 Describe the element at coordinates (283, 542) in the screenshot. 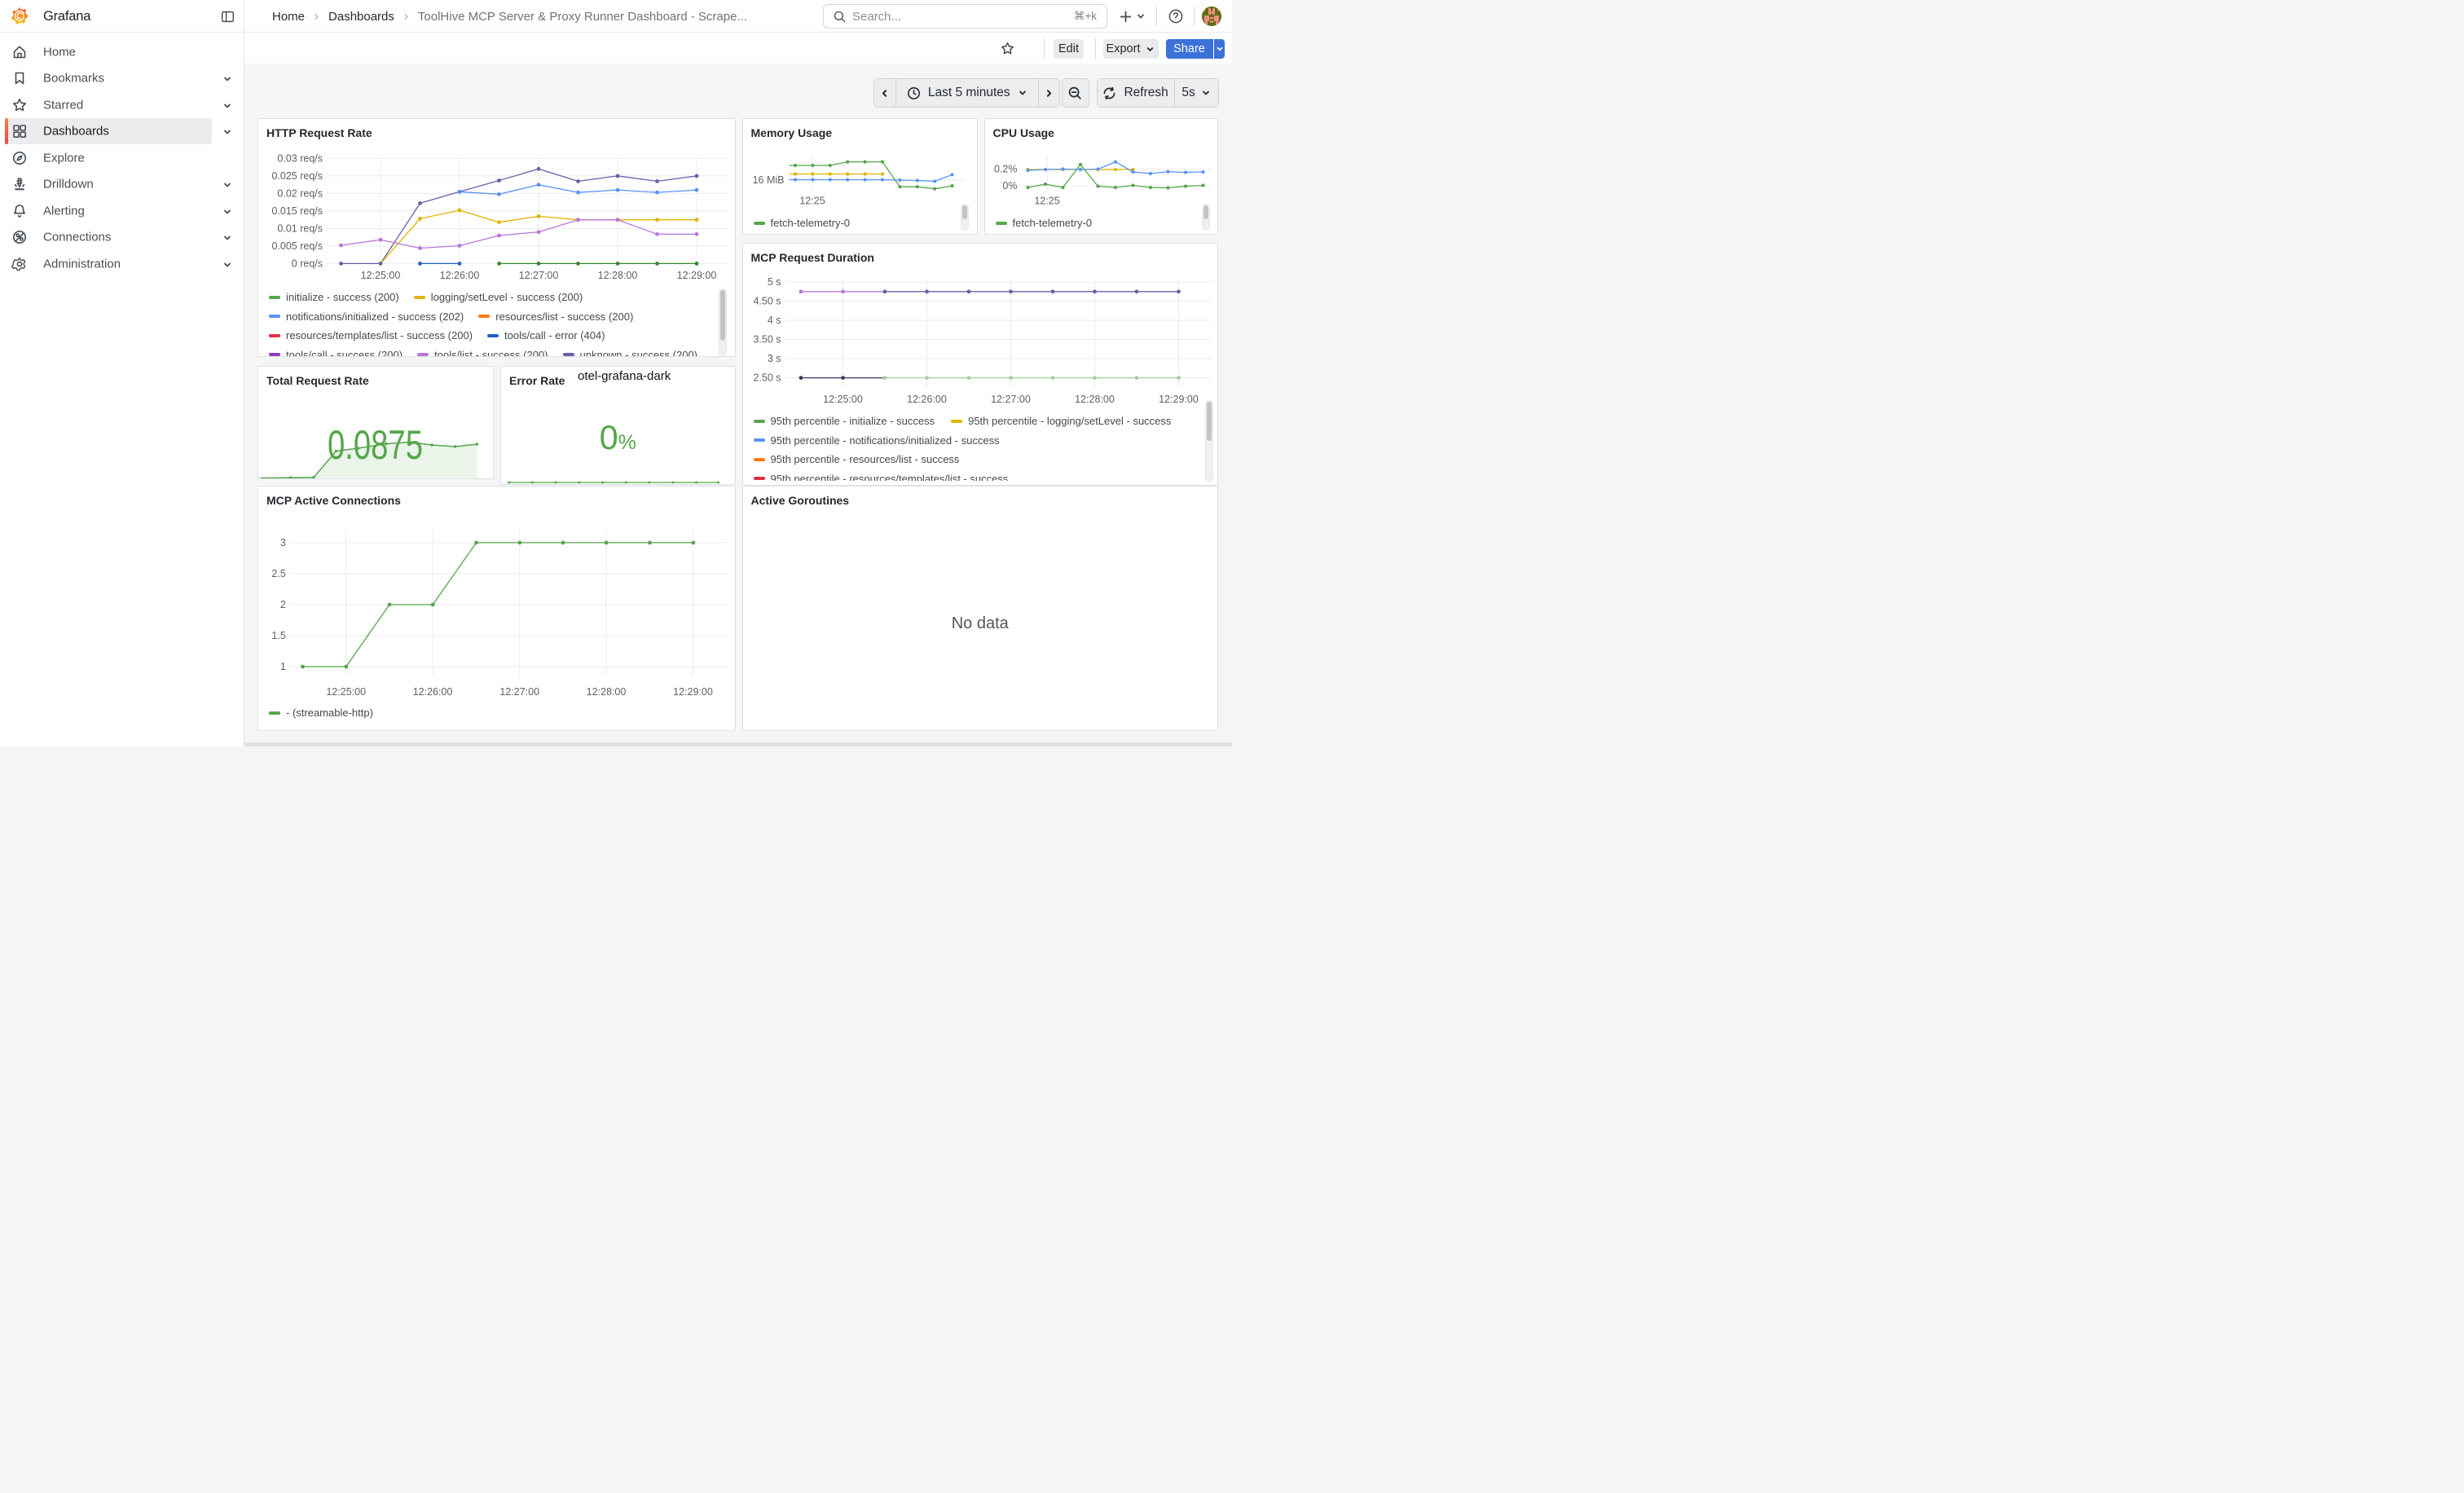

I see `svg-text: 3` at that location.